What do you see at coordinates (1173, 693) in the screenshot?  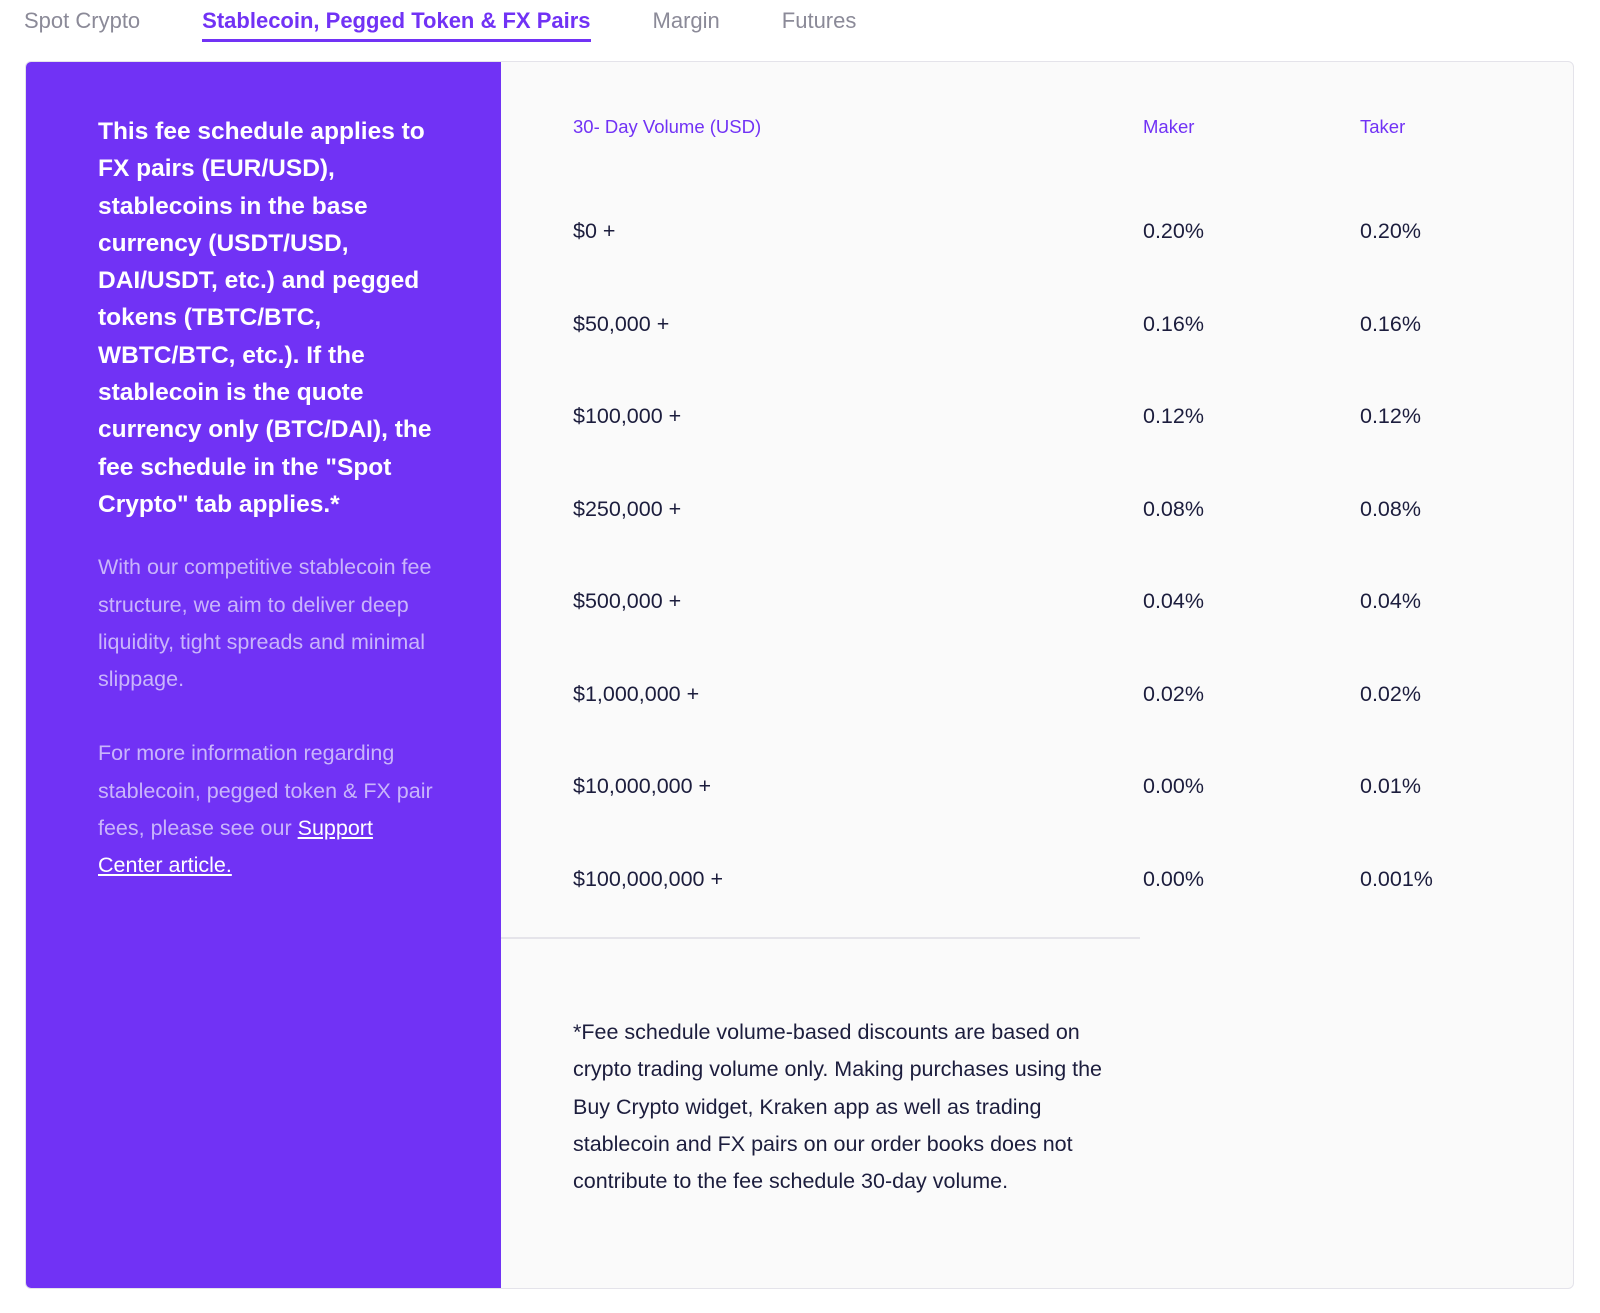 I see `maker-fee-cell: 0.02%` at bounding box center [1173, 693].